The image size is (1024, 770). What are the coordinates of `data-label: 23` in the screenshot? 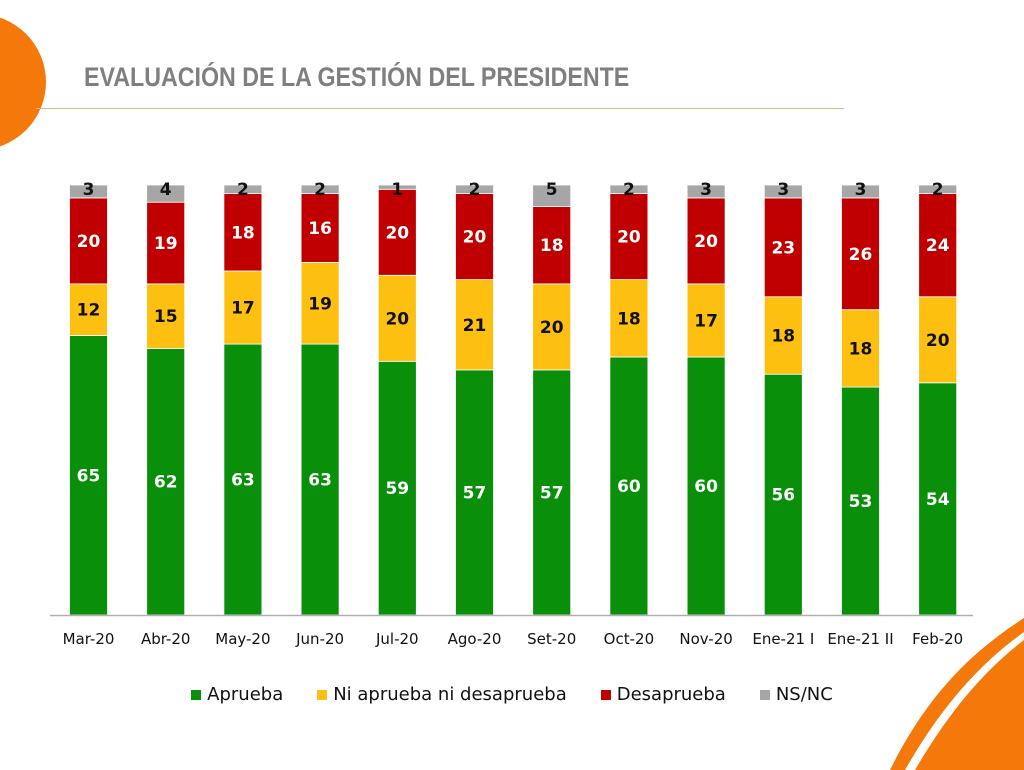 It's located at (783, 248).